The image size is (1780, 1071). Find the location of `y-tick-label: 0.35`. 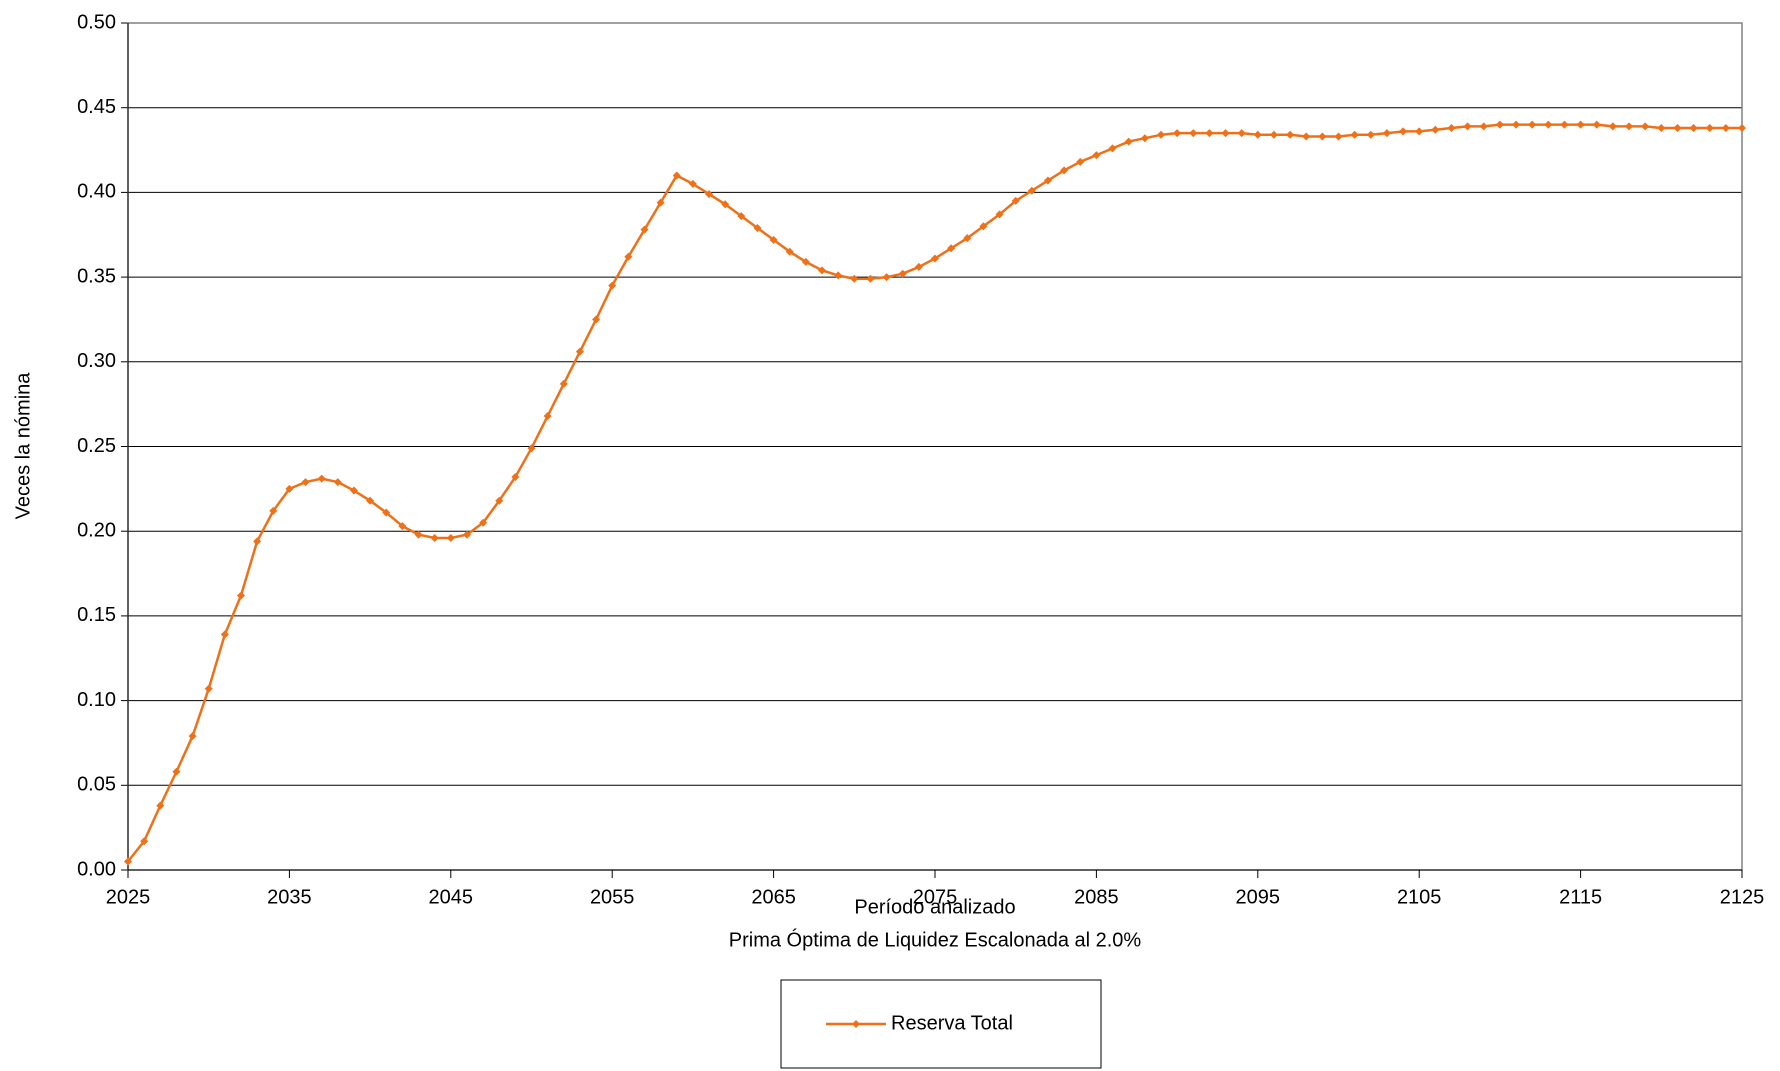

y-tick-label: 0.35 is located at coordinates (96, 276).